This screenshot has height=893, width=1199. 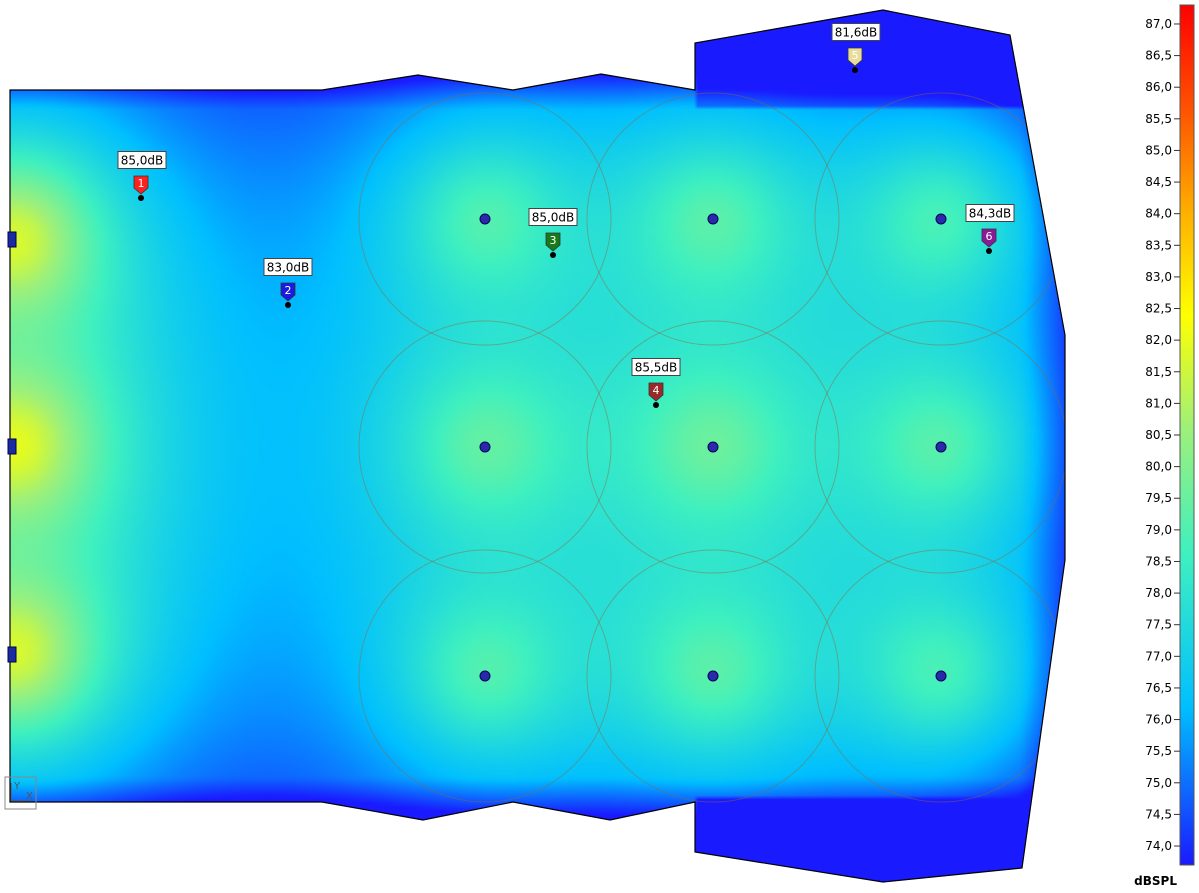 What do you see at coordinates (1158, 656) in the screenshot?
I see `color-scale-tick-label: 77,0` at bounding box center [1158, 656].